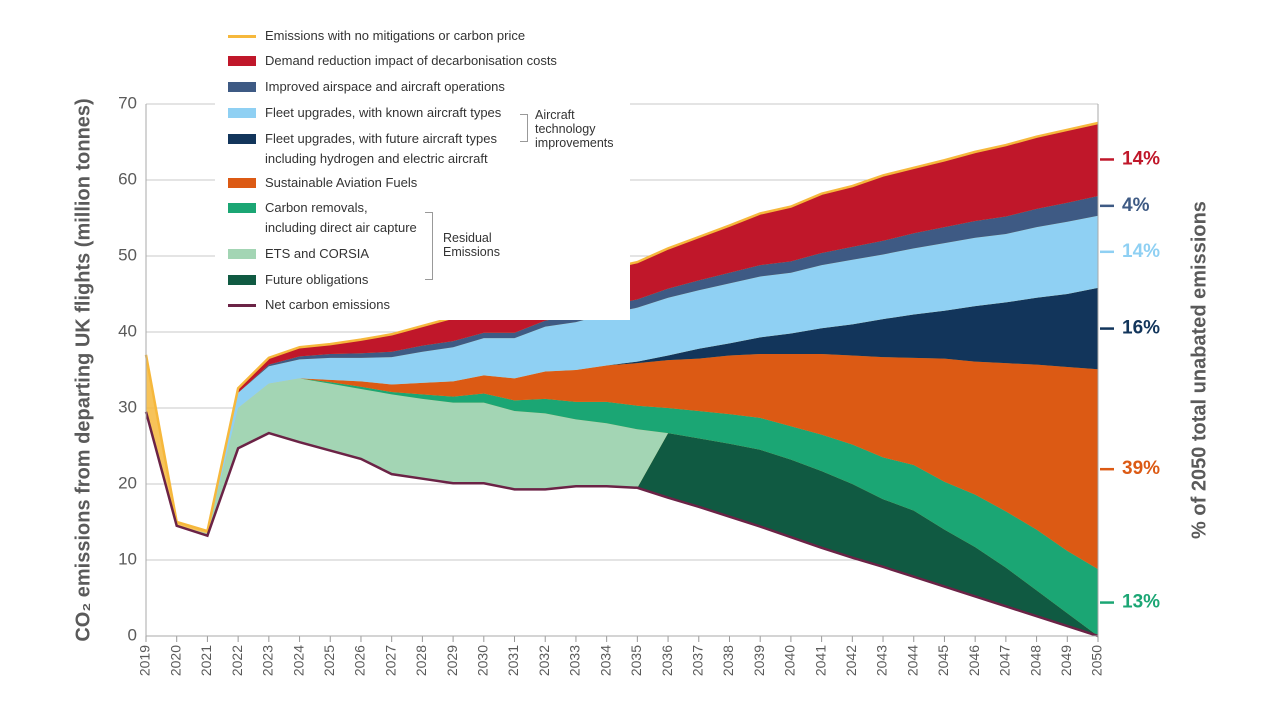 Image resolution: width=1280 pixels, height=720 pixels. Describe the element at coordinates (544, 660) in the screenshot. I see `x-tick-label: 2032` at that location.